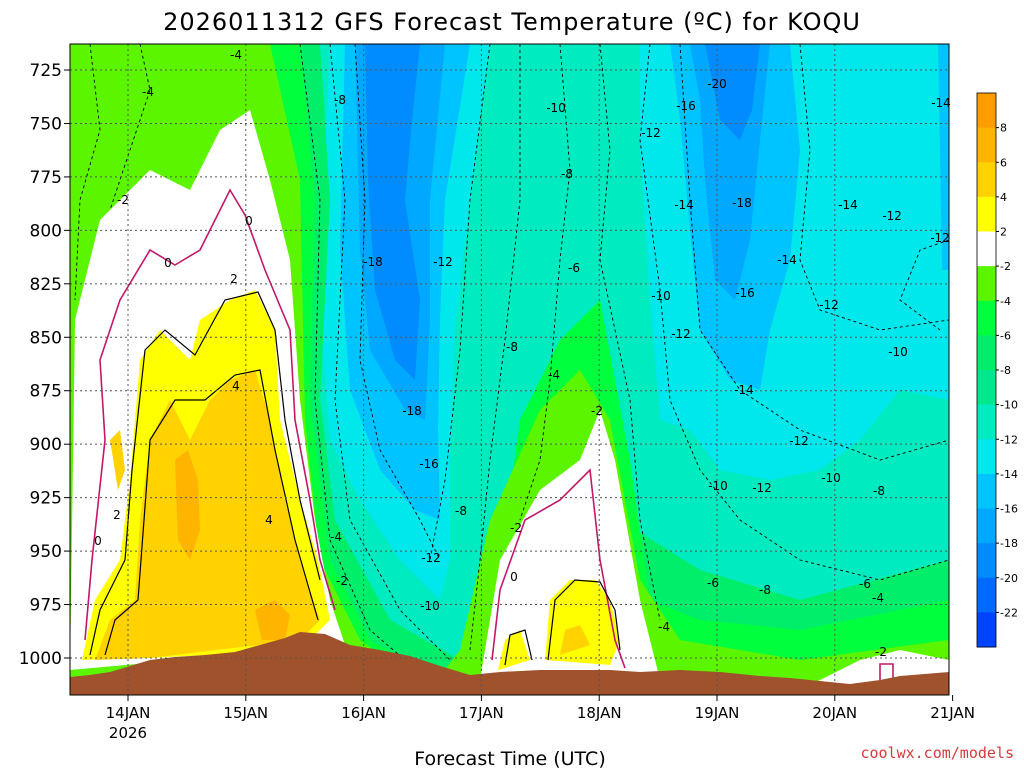 The width and height of the screenshot is (1024, 768). What do you see at coordinates (46, 392) in the screenshot?
I see `y-tick-label: 875` at bounding box center [46, 392].